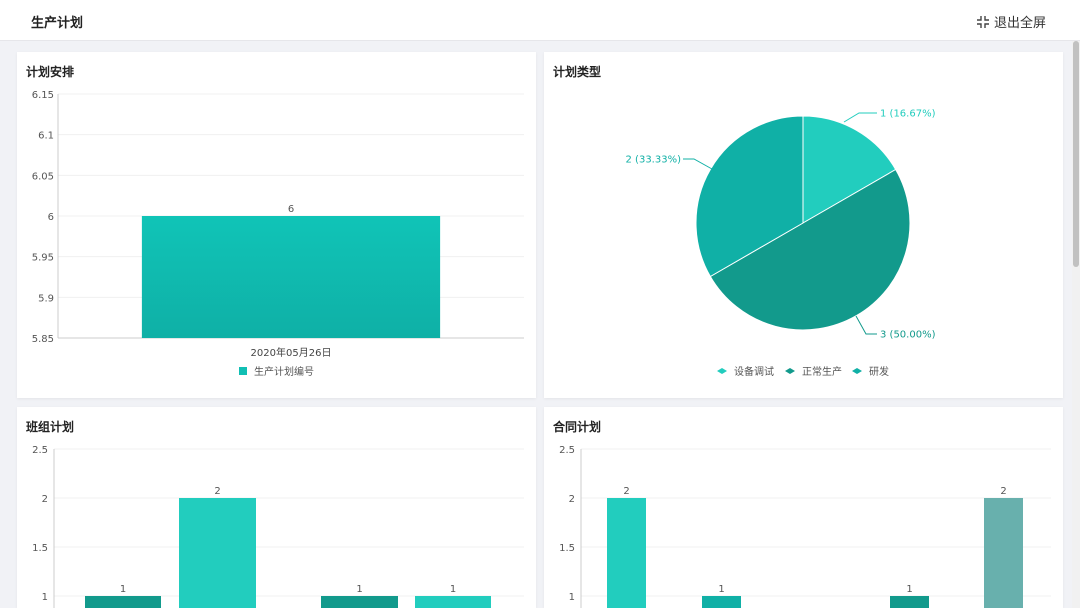 The height and width of the screenshot is (608, 1080). Describe the element at coordinates (43, 176) in the screenshot. I see `y-tick-label: 6.05` at that location.